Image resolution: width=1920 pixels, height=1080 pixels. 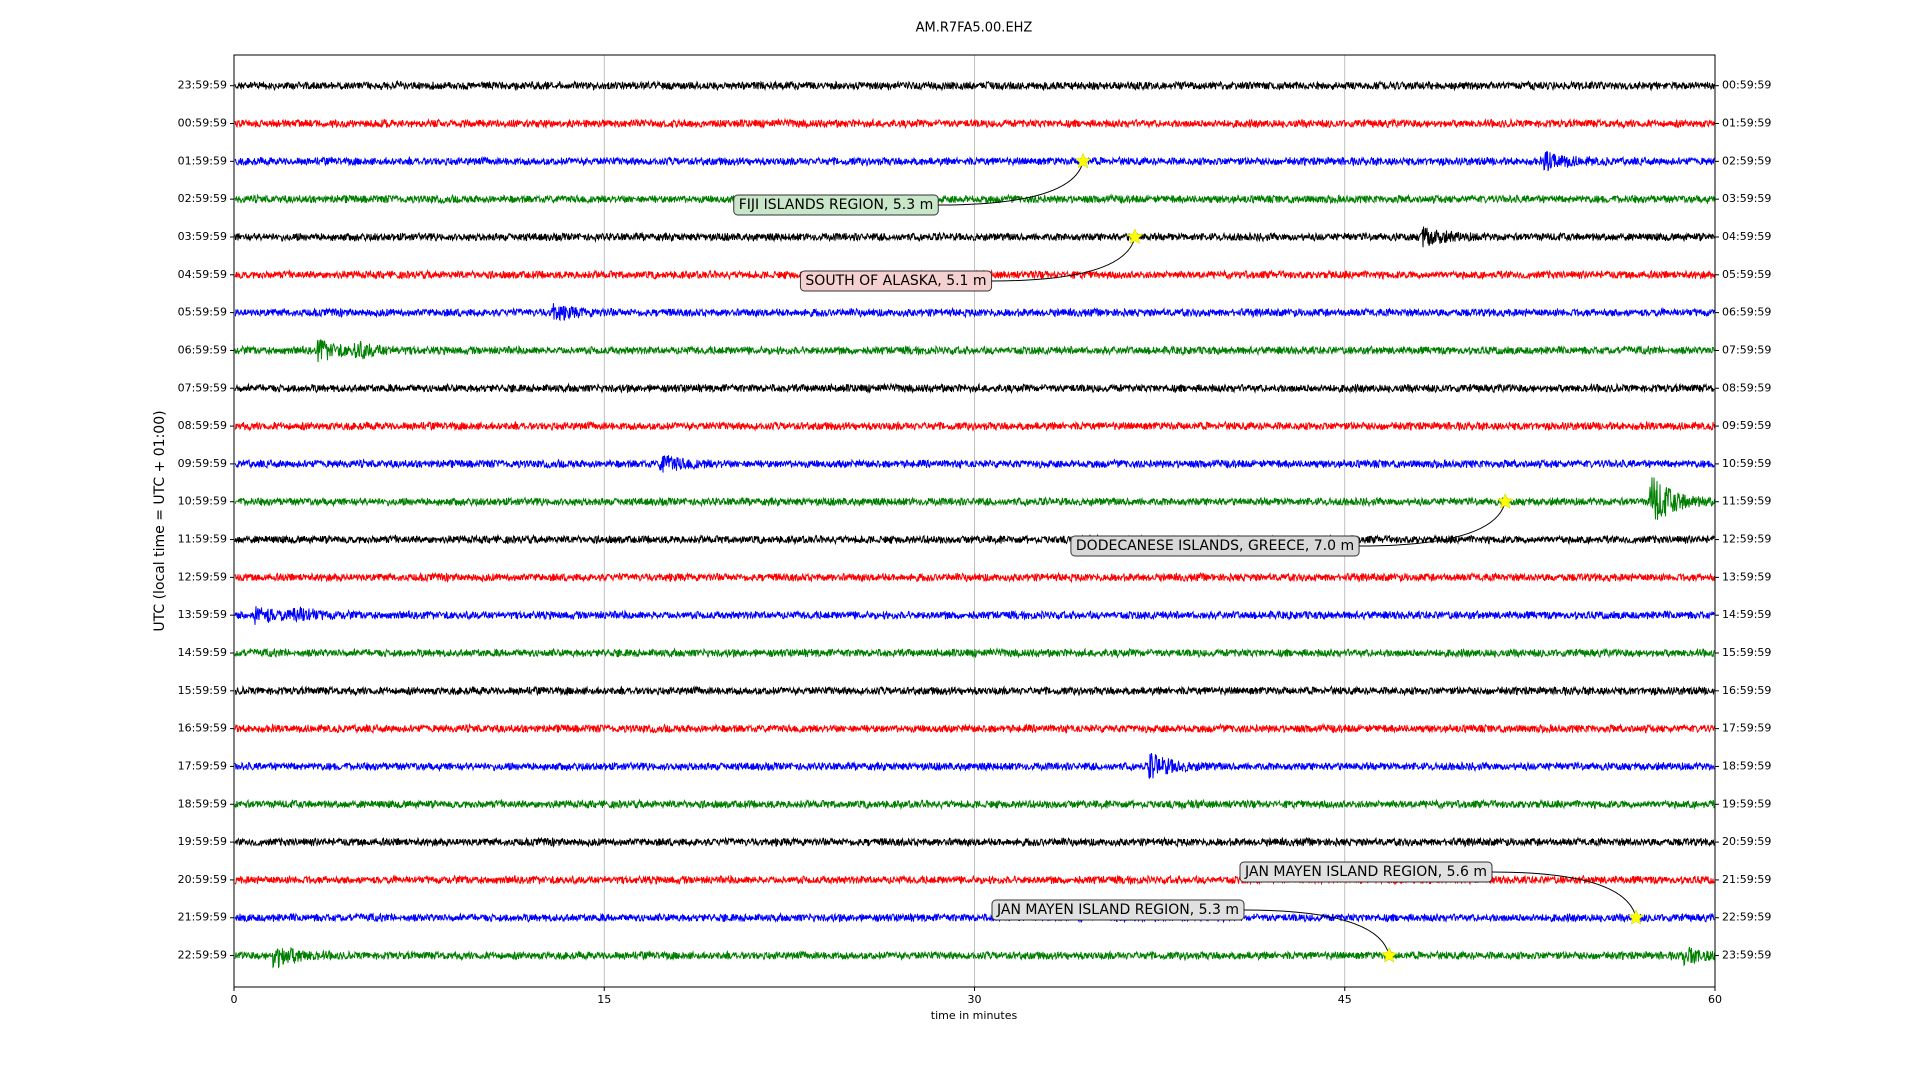 What do you see at coordinates (1746, 274) in the screenshot?
I see `y-tick-label-right: 05:59:59` at bounding box center [1746, 274].